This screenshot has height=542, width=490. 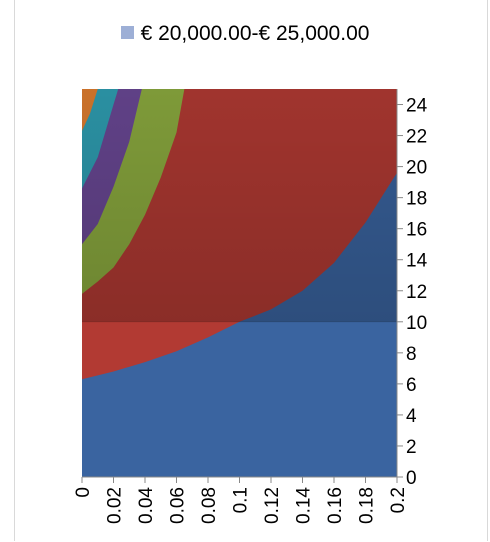 I want to click on x-tick-label: 0.18, so click(x=367, y=505).